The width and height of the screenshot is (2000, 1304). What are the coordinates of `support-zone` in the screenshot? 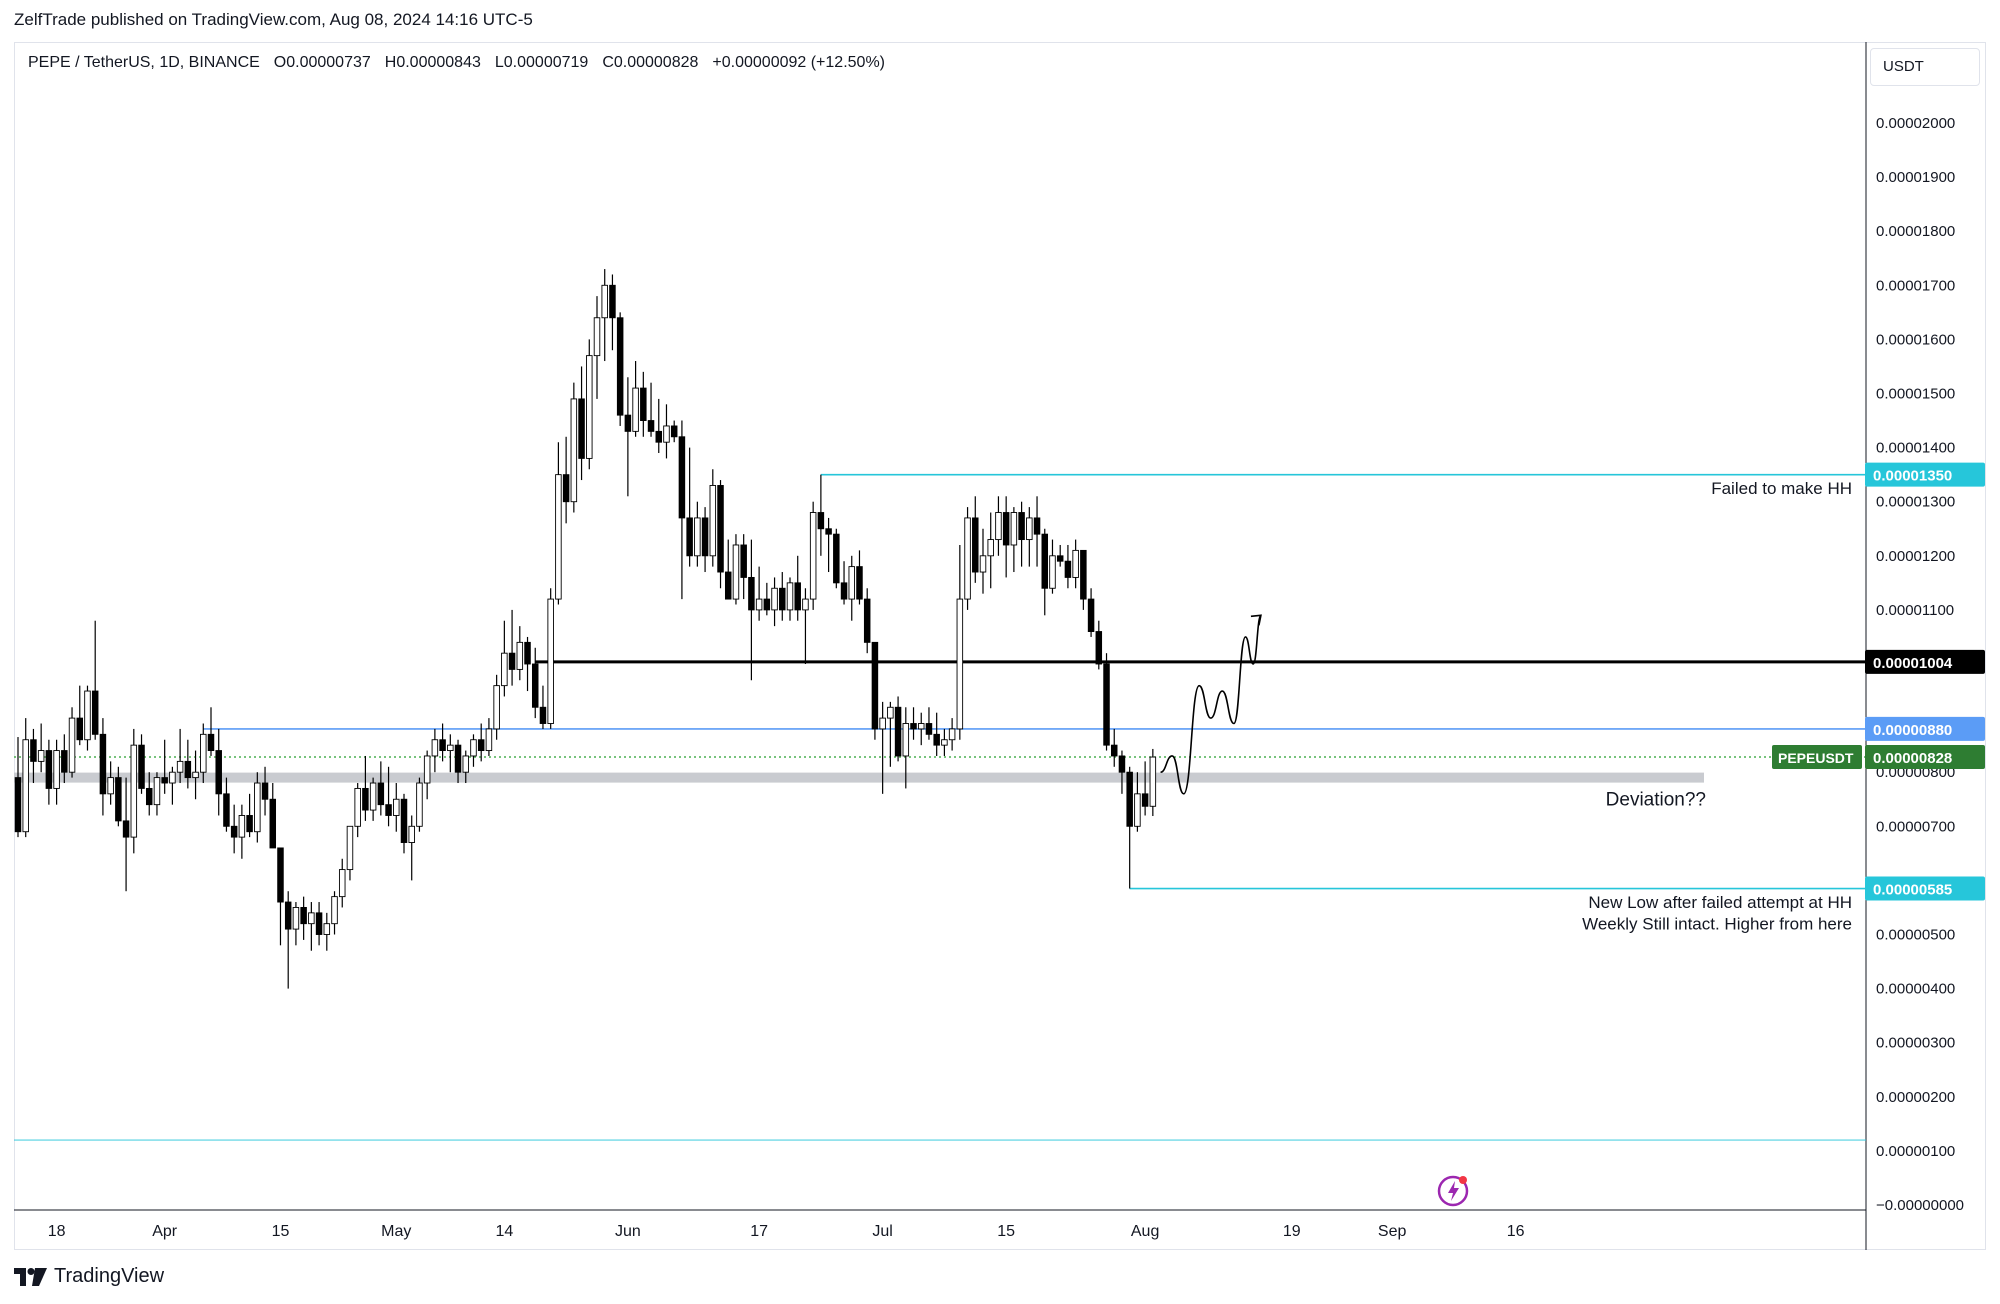 It's located at (859, 777).